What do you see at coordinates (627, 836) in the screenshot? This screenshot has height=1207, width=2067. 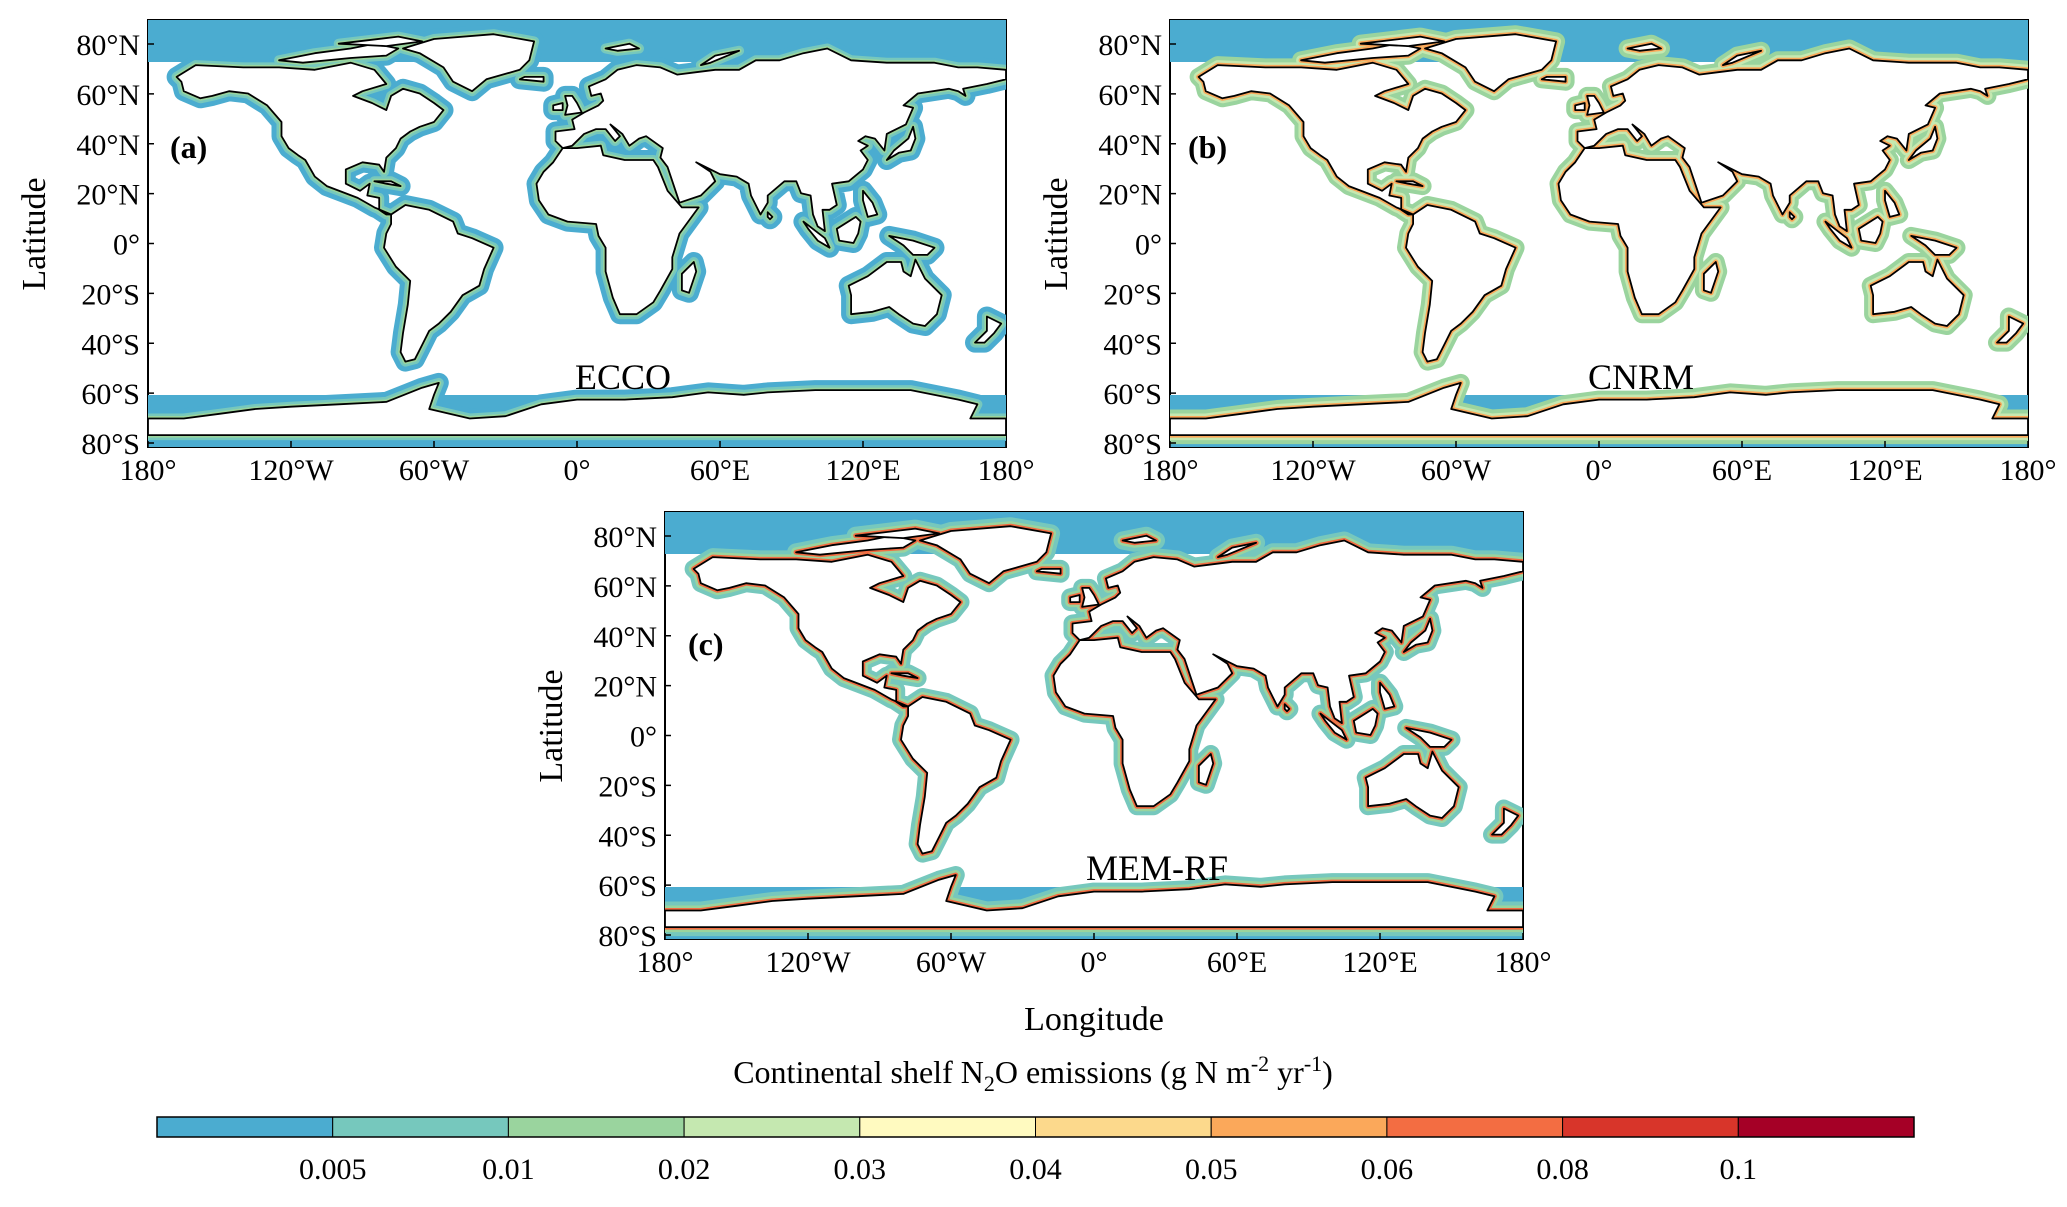 I see `lat-tick-label: 40°S` at bounding box center [627, 836].